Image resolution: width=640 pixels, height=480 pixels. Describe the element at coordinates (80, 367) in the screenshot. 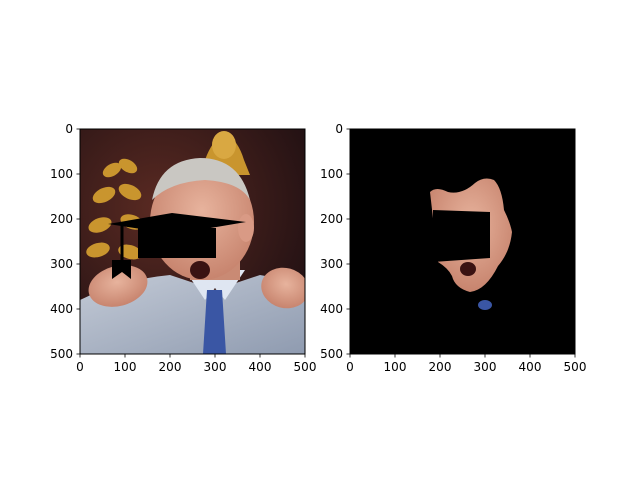

I see `left-xtick-label: 0` at that location.